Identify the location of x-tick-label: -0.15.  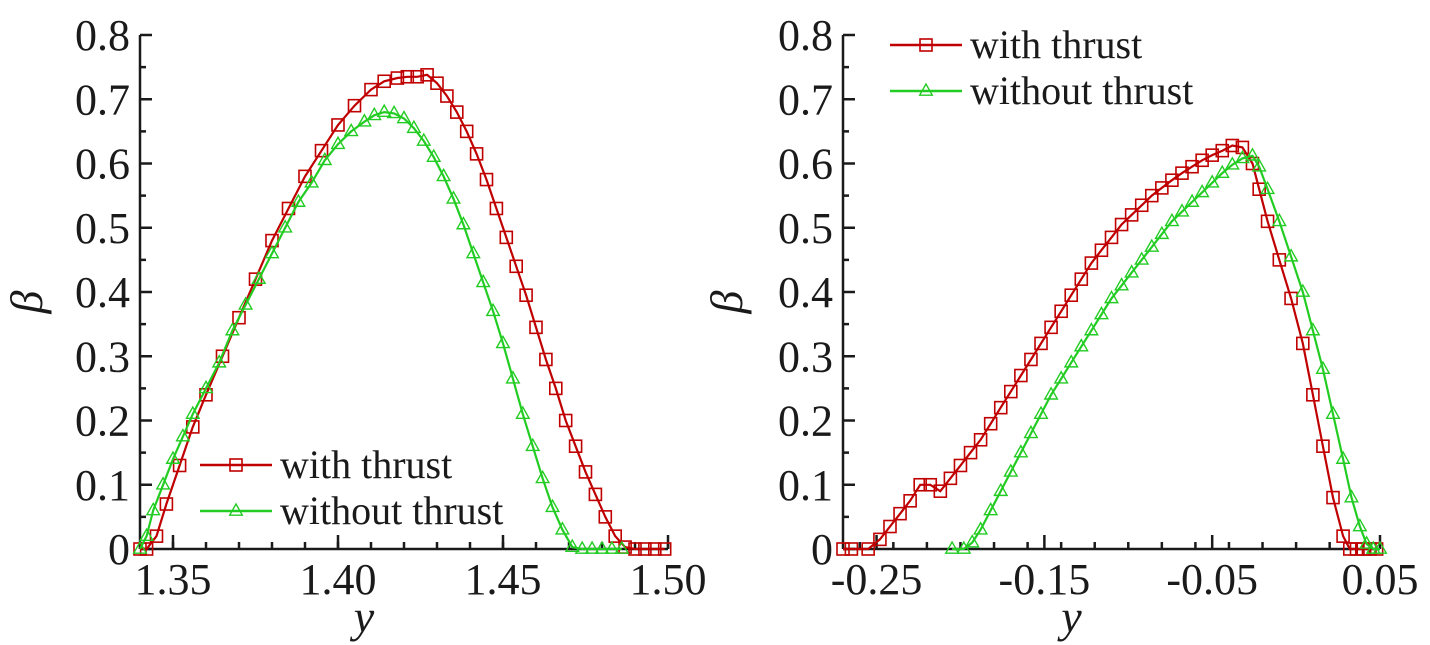
(1045, 579).